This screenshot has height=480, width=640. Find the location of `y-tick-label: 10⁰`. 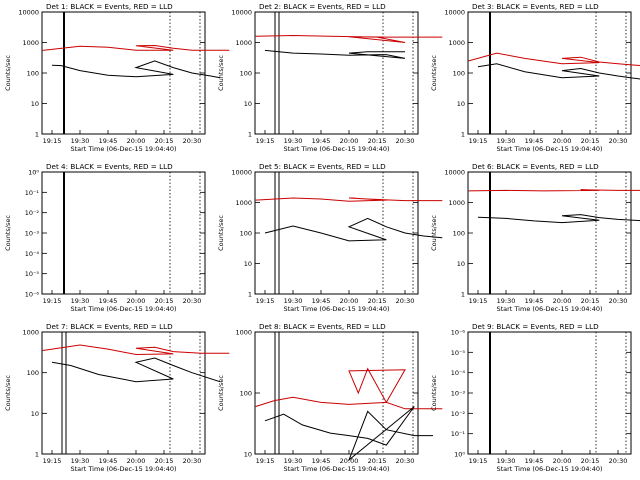

y-tick-label: 10⁰ is located at coordinates (33, 173).